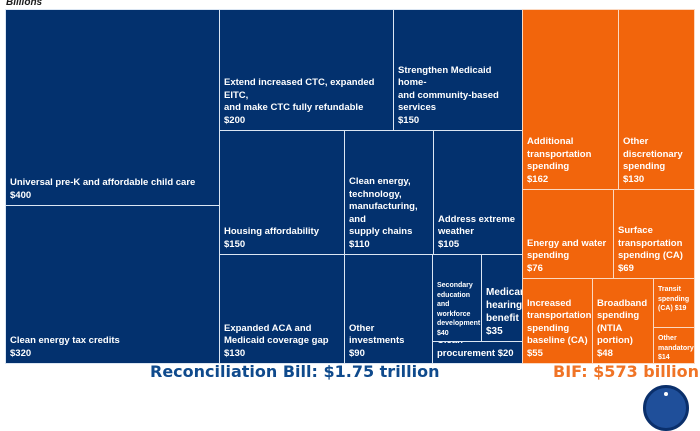 This screenshot has height=431, width=700. I want to click on tile-value-label: $14, so click(664, 357).